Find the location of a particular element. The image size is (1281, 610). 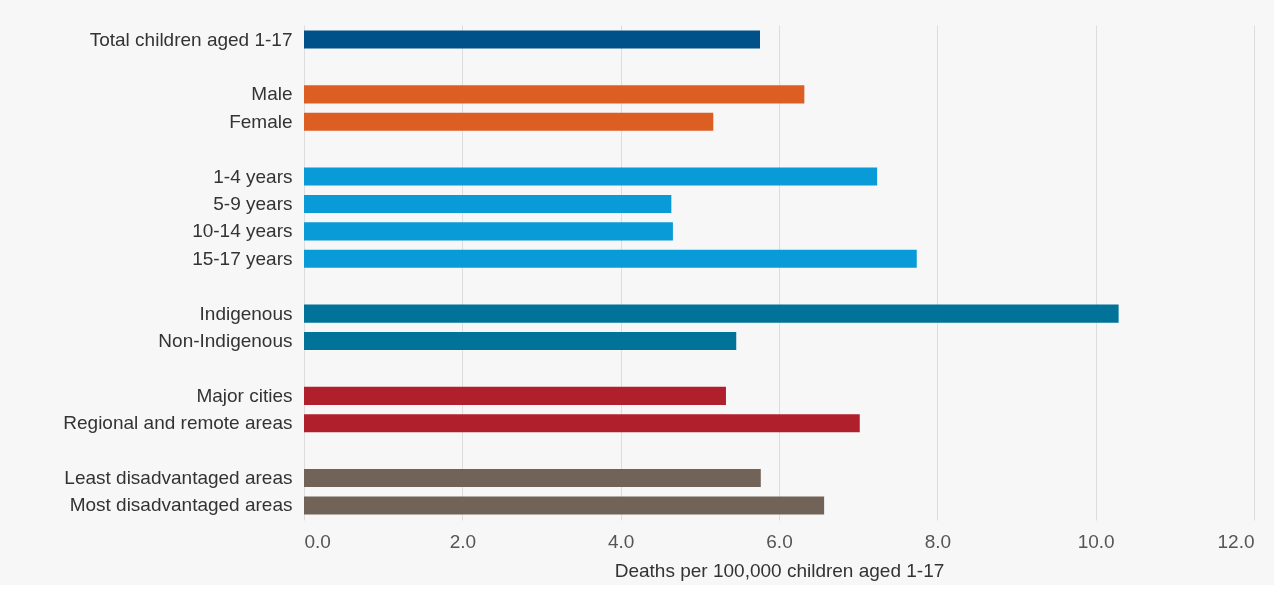

y-tick-label: Major cities is located at coordinates (244, 395).